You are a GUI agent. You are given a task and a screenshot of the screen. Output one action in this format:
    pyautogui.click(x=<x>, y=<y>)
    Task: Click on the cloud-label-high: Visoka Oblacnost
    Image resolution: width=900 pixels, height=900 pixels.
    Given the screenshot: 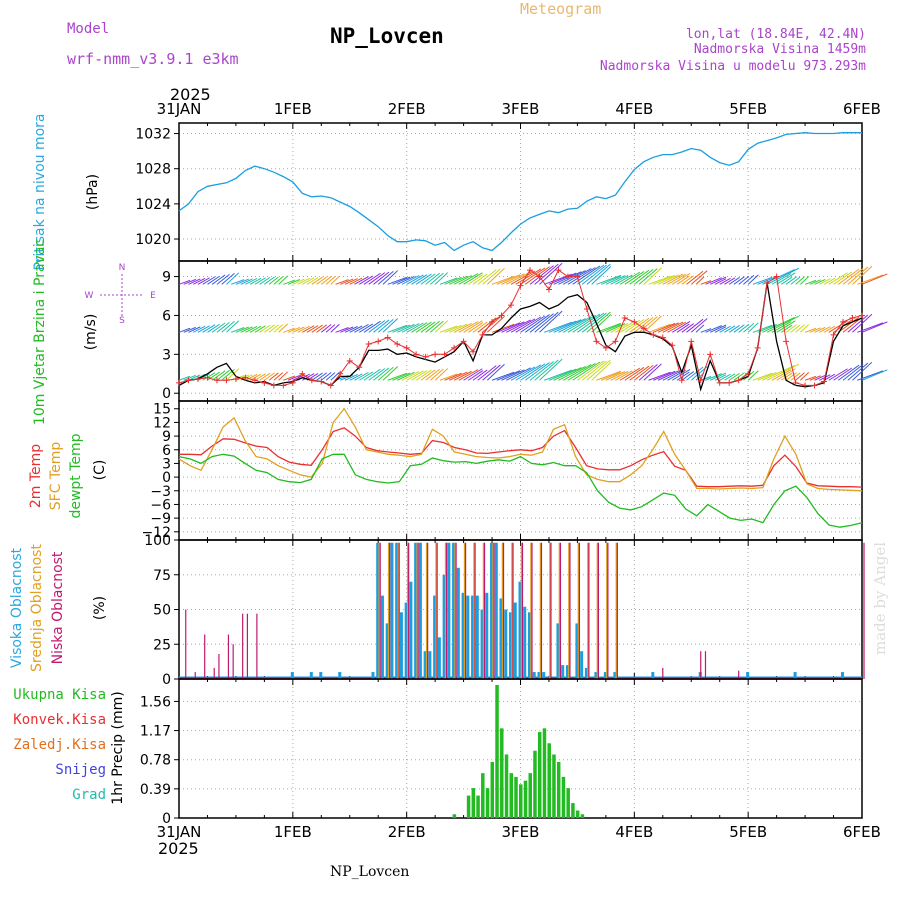 What is the action you would take?
    pyautogui.click(x=17, y=607)
    